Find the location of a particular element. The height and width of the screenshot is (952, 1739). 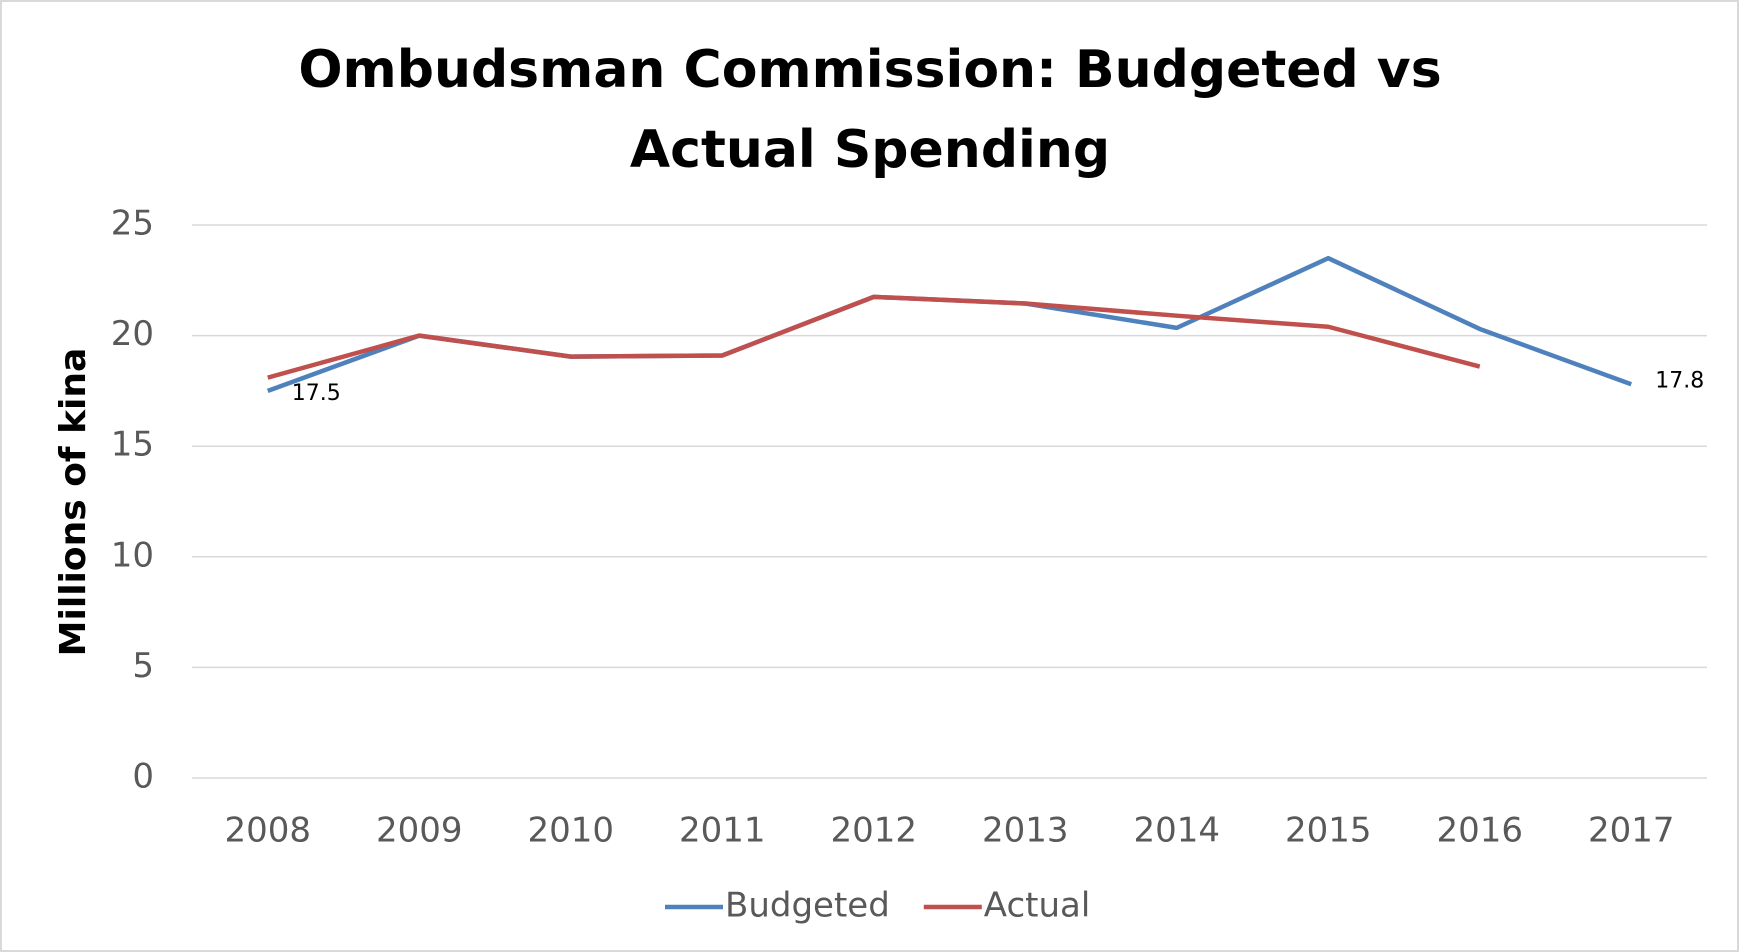

x-tick-label: 2009 is located at coordinates (419, 831).